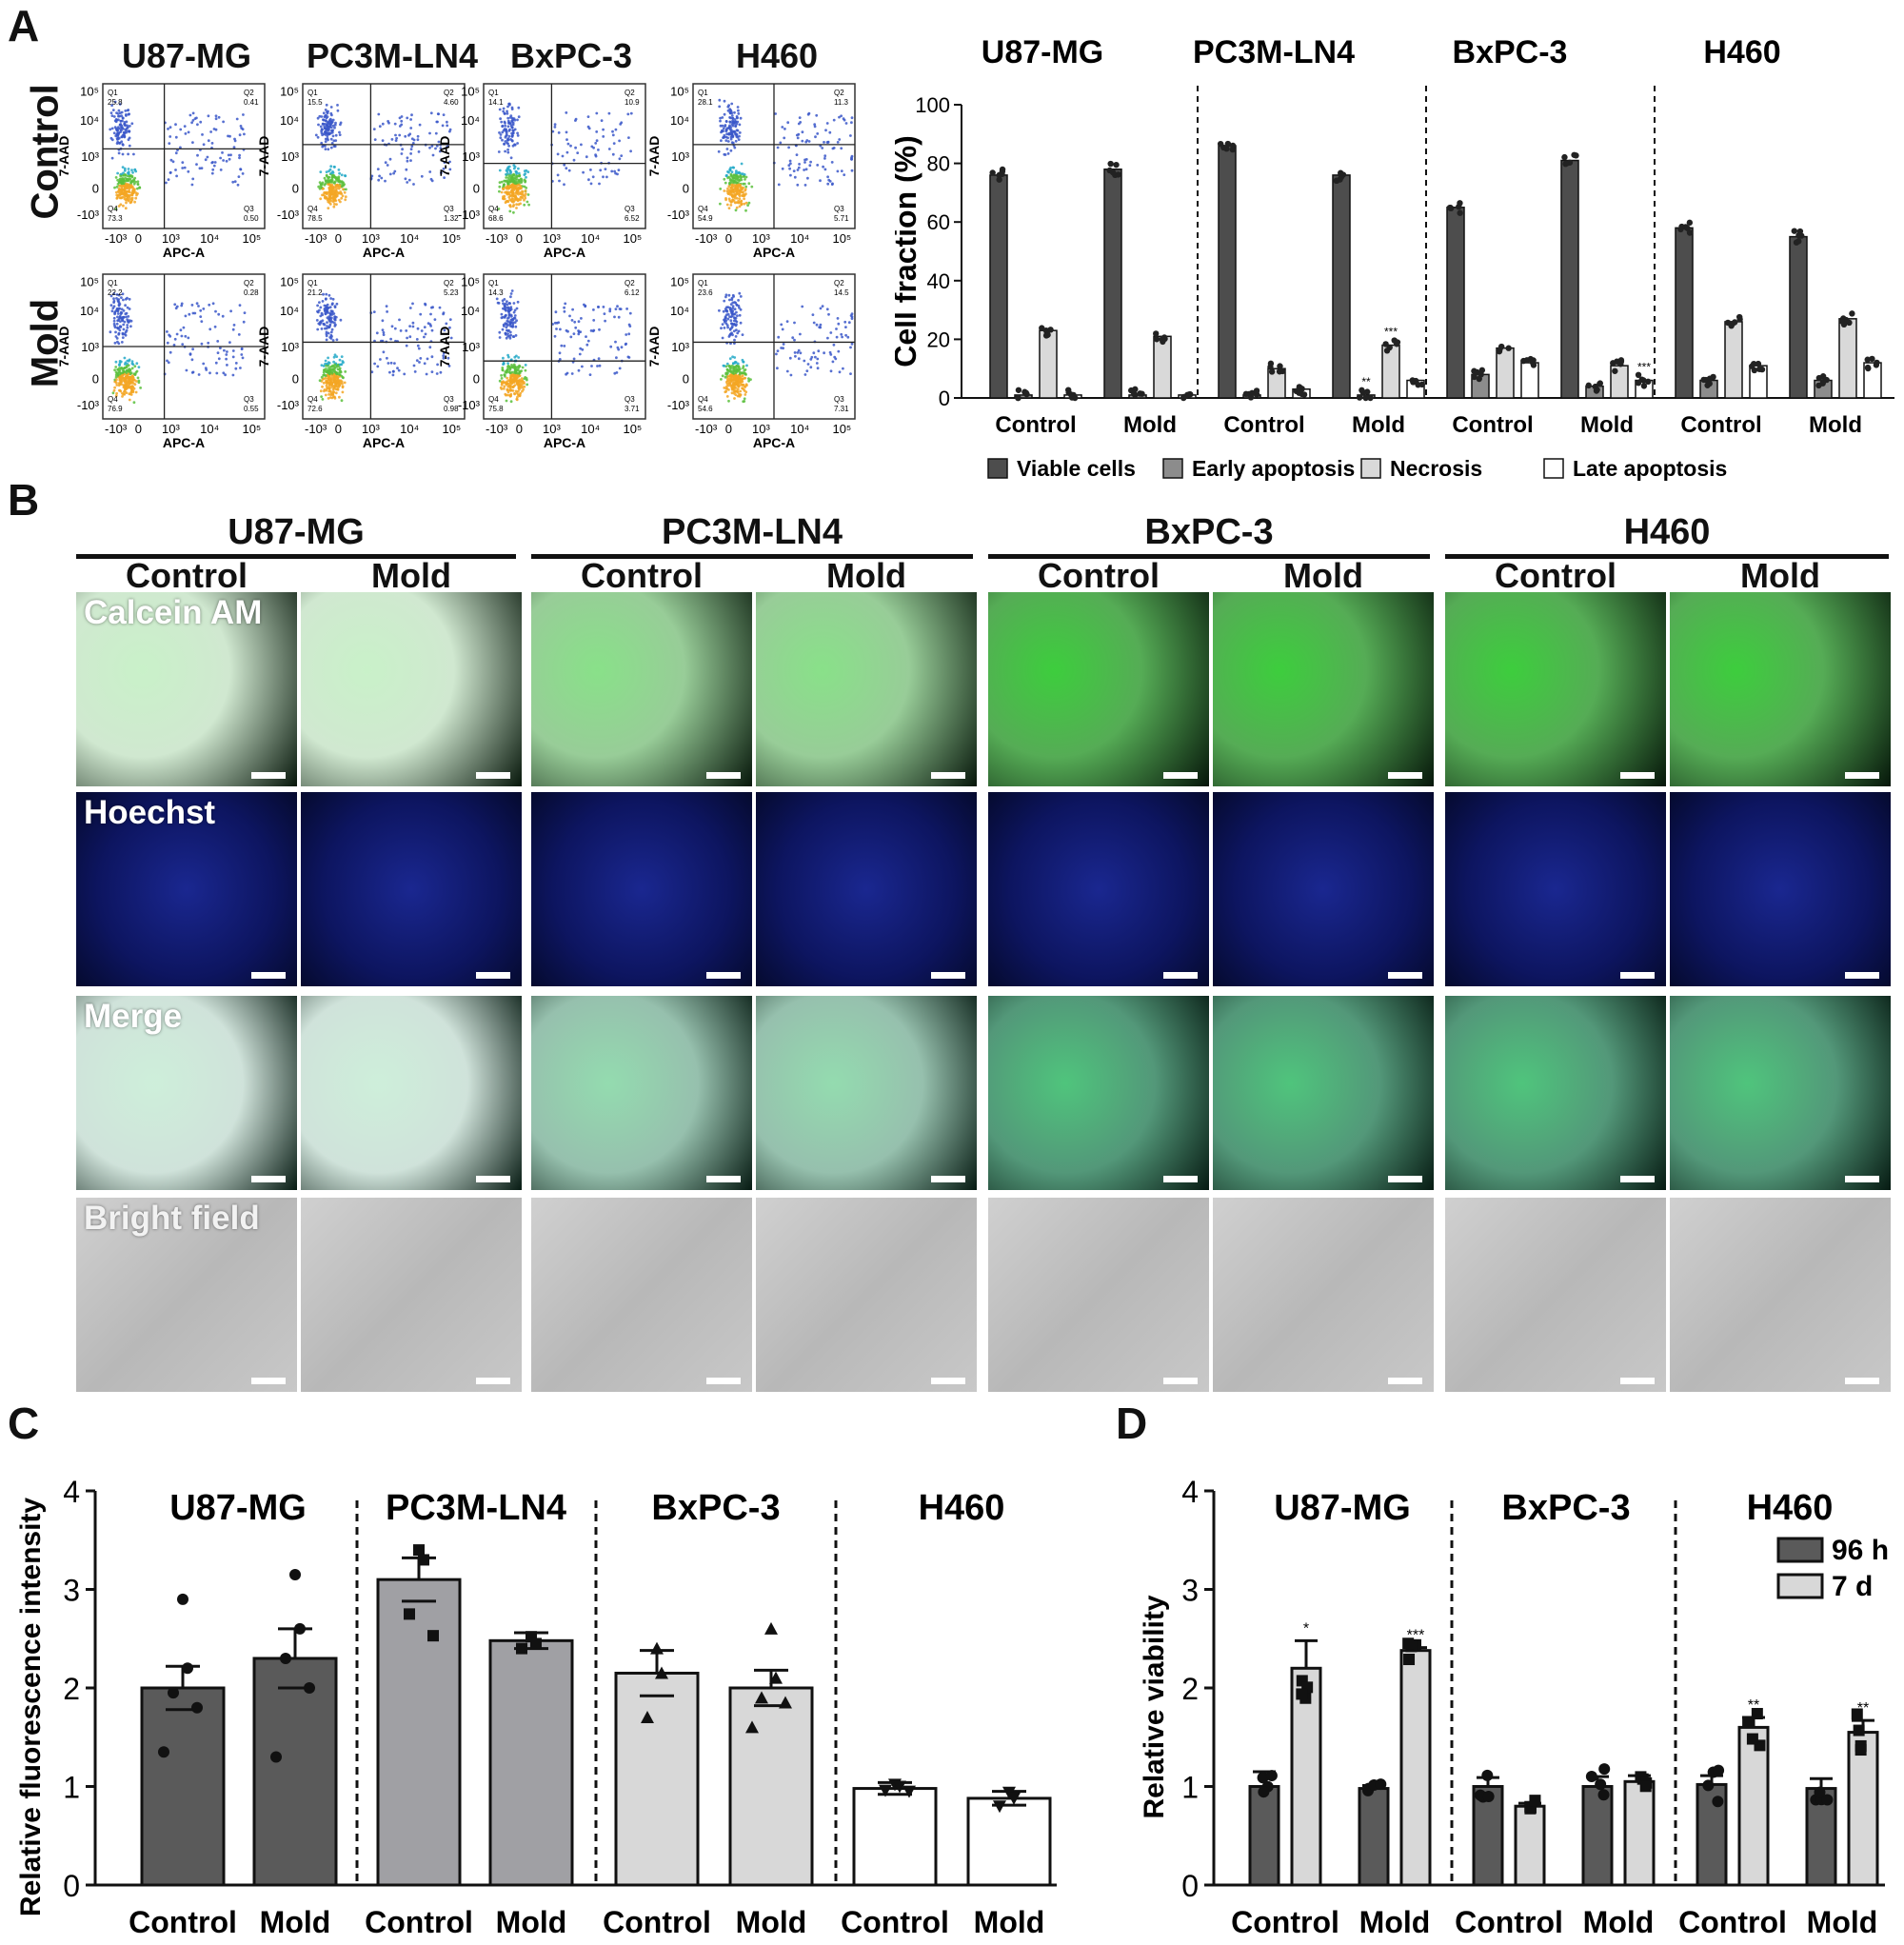 The image size is (1904, 1945). I want to click on flow-q4-value: 75.8, so click(496, 409).